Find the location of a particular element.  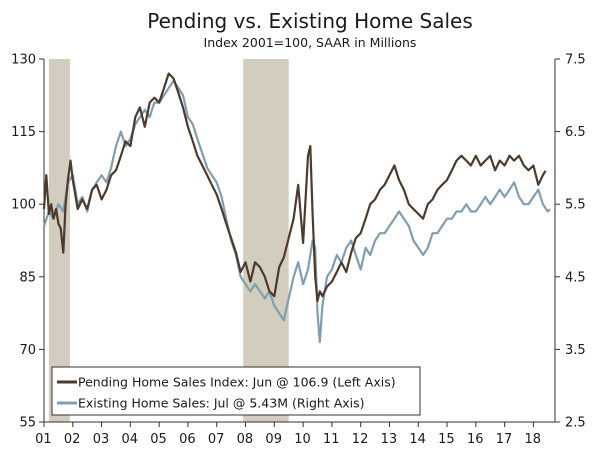

right-tick-label: 5.5 is located at coordinates (575, 205).